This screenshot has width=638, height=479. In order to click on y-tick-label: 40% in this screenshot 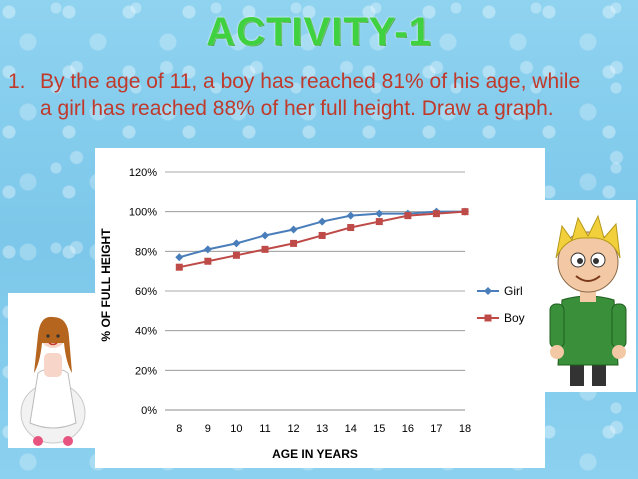, I will do `click(146, 332)`.